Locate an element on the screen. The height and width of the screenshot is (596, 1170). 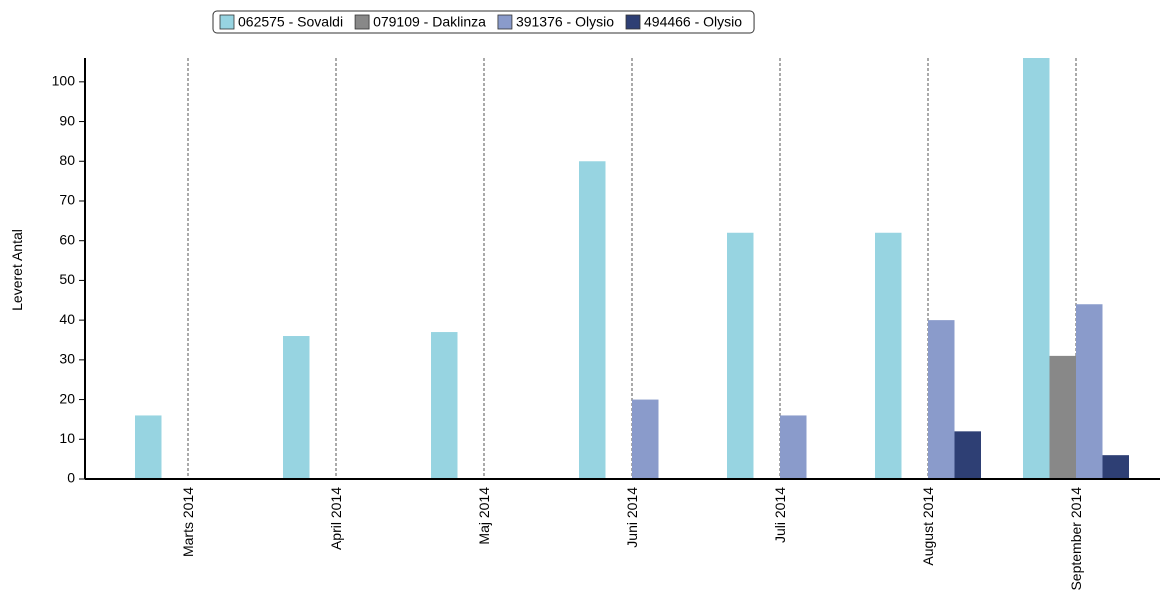
y-tick-label: 90 is located at coordinates (67, 120).